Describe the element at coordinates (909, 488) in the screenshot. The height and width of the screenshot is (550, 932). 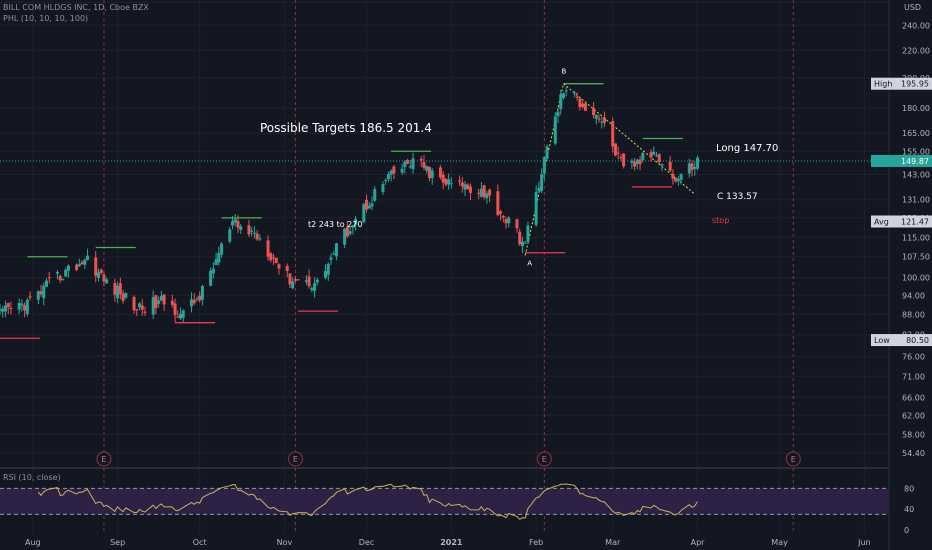
I see `rsi-tick-label: 80` at that location.